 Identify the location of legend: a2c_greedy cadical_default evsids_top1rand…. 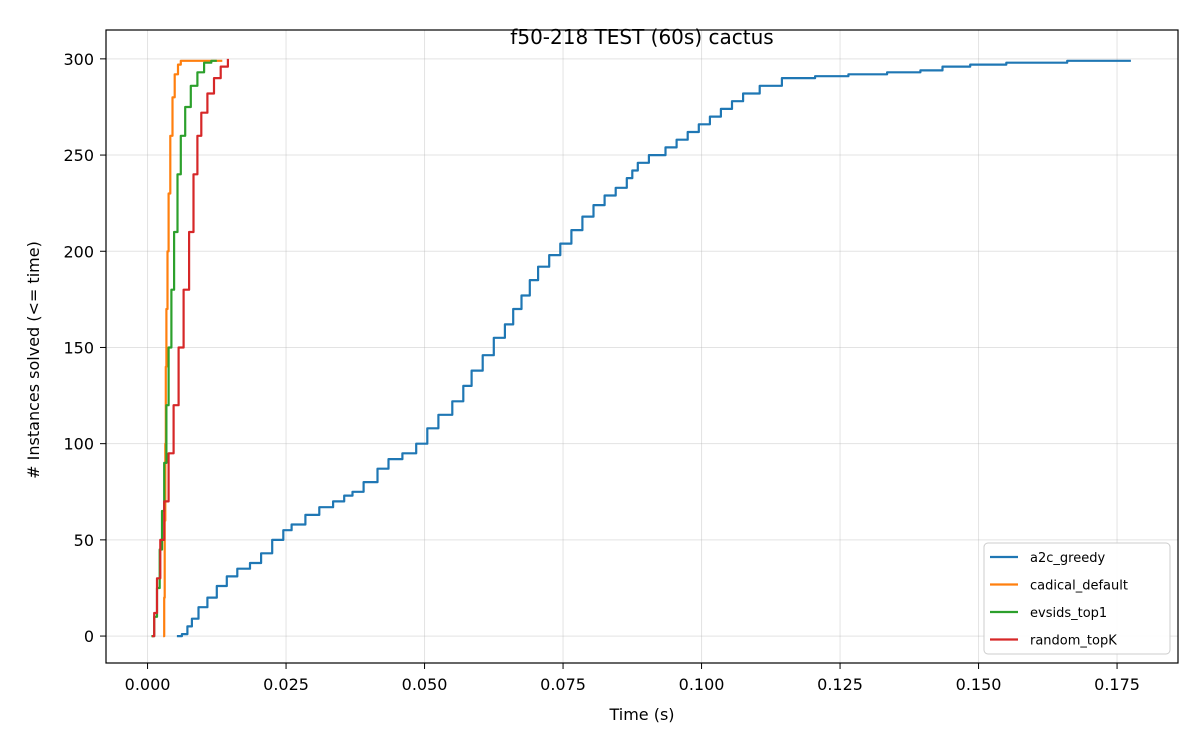
(1077, 598).